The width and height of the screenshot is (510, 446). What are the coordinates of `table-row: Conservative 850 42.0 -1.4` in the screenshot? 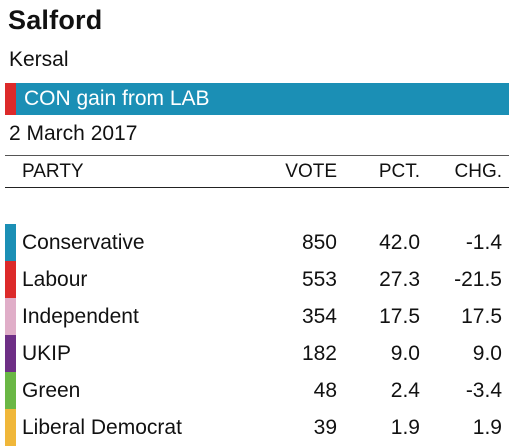 It's located at (257, 242).